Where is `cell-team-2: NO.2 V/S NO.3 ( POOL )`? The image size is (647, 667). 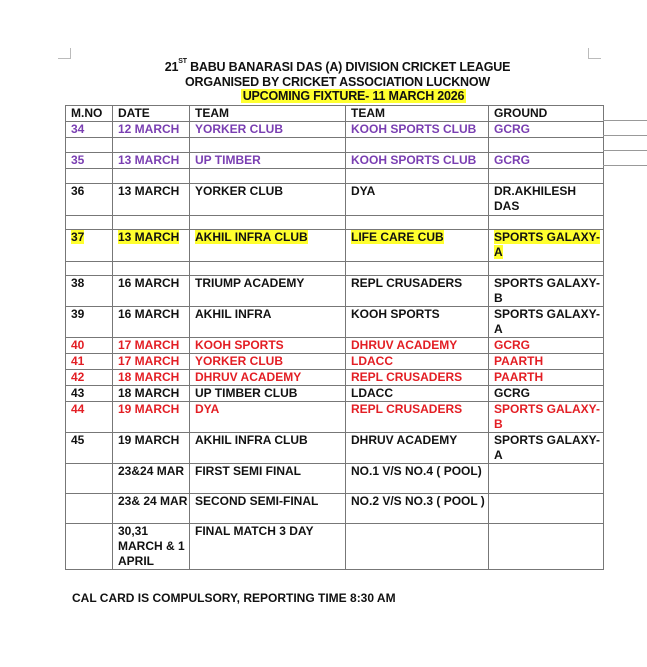 cell-team-2: NO.2 V/S NO.3 ( POOL ) is located at coordinates (417, 508).